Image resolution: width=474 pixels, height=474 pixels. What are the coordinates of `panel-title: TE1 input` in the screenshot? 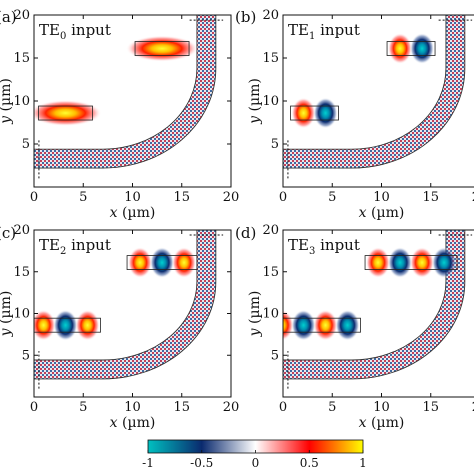 It's located at (324, 31).